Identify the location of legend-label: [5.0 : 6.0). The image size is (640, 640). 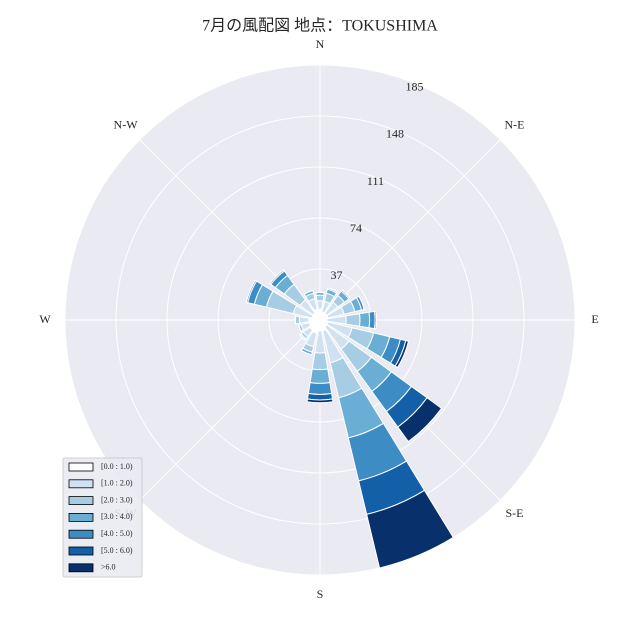
(117, 550).